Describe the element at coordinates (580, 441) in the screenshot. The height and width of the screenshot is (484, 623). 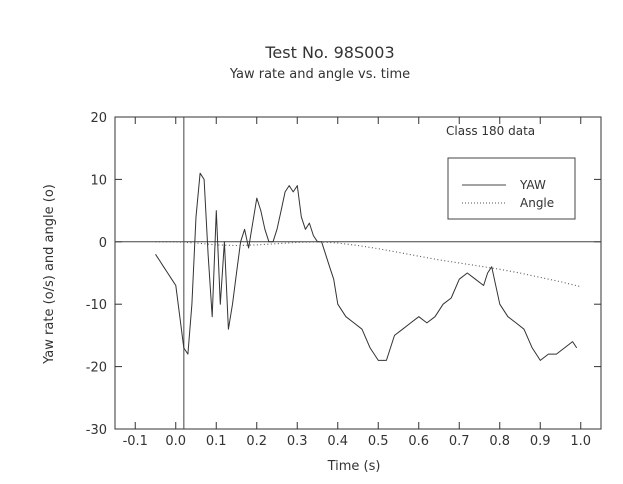
I see `x-tick-label: 1.0` at that location.